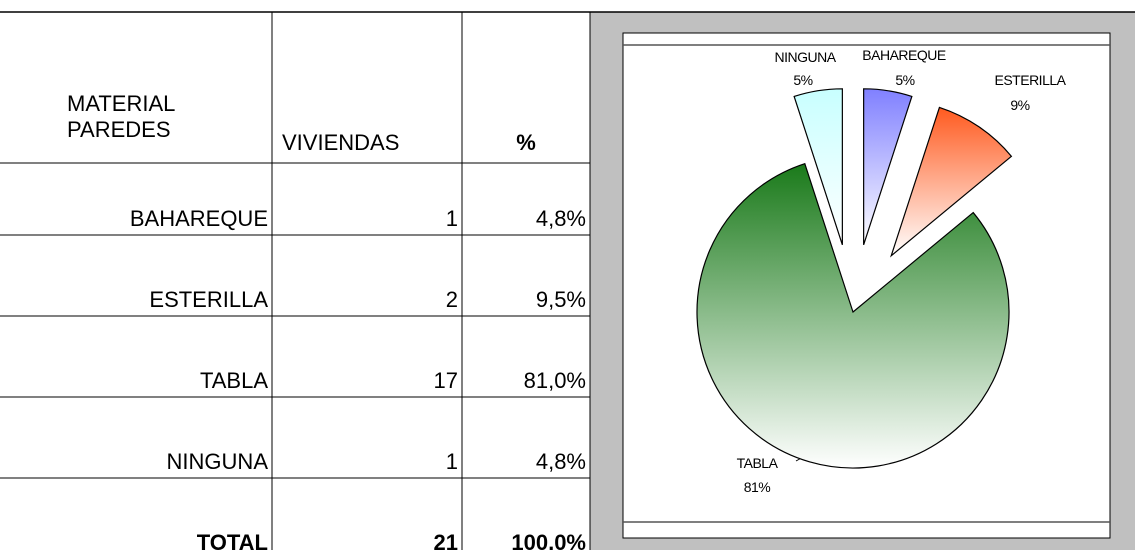 The height and width of the screenshot is (550, 1135). I want to click on table-cell: 9,5%, so click(561, 299).